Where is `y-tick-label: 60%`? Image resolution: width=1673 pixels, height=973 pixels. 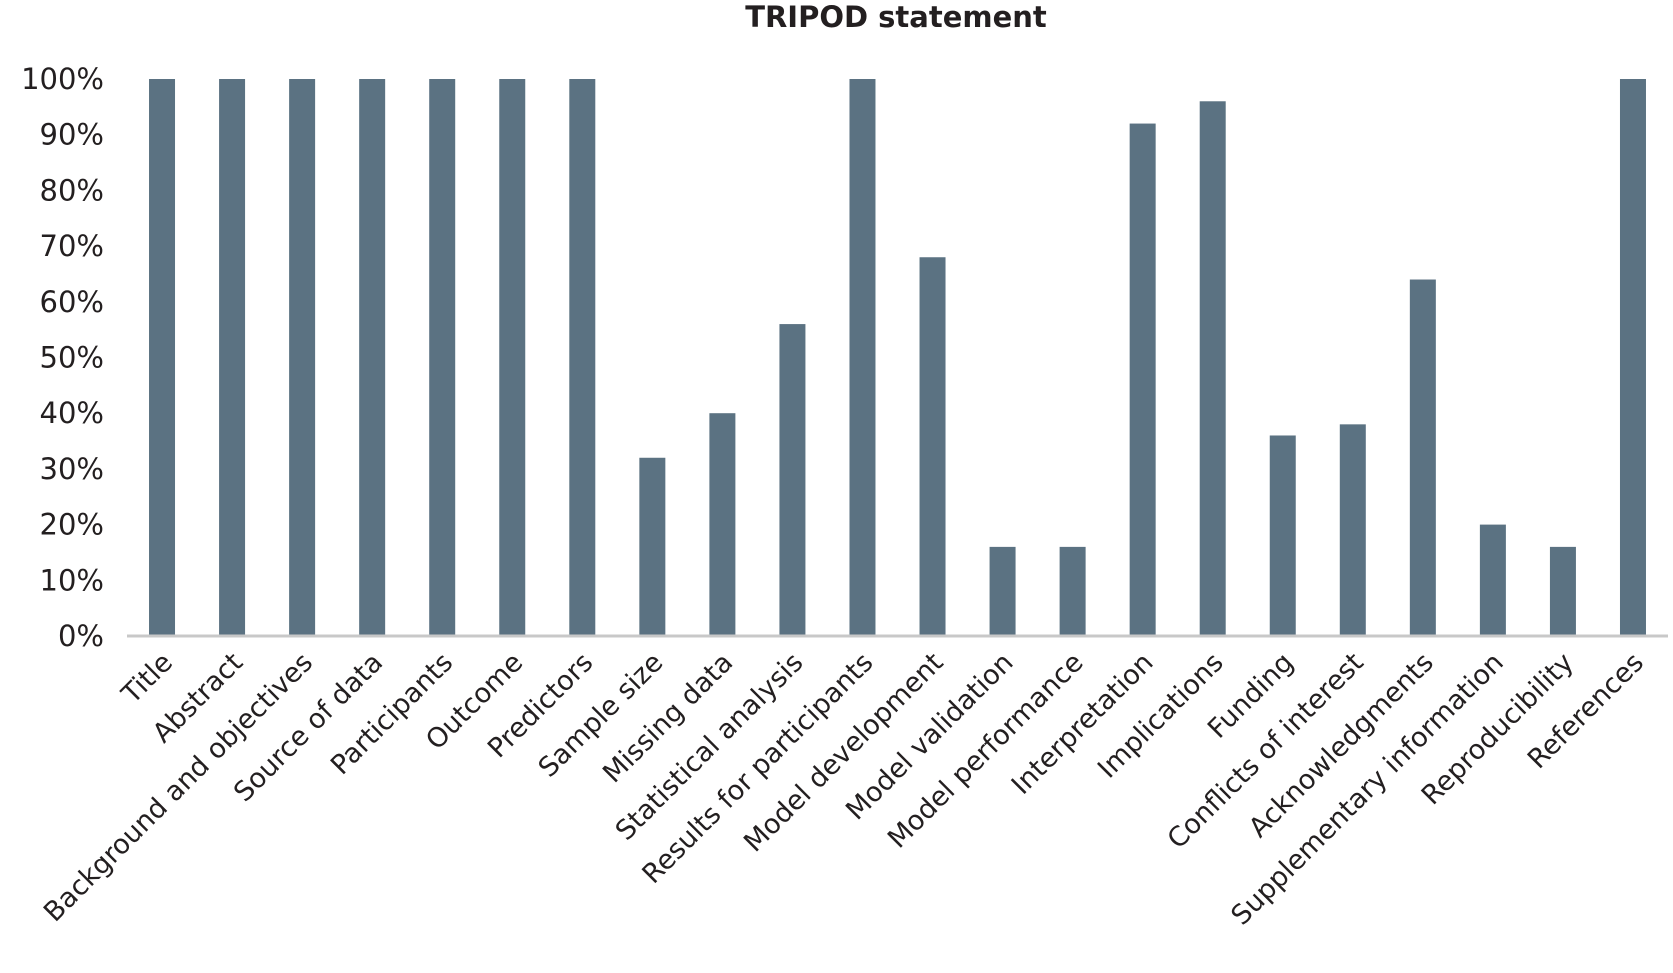 y-tick-label: 60% is located at coordinates (72, 302).